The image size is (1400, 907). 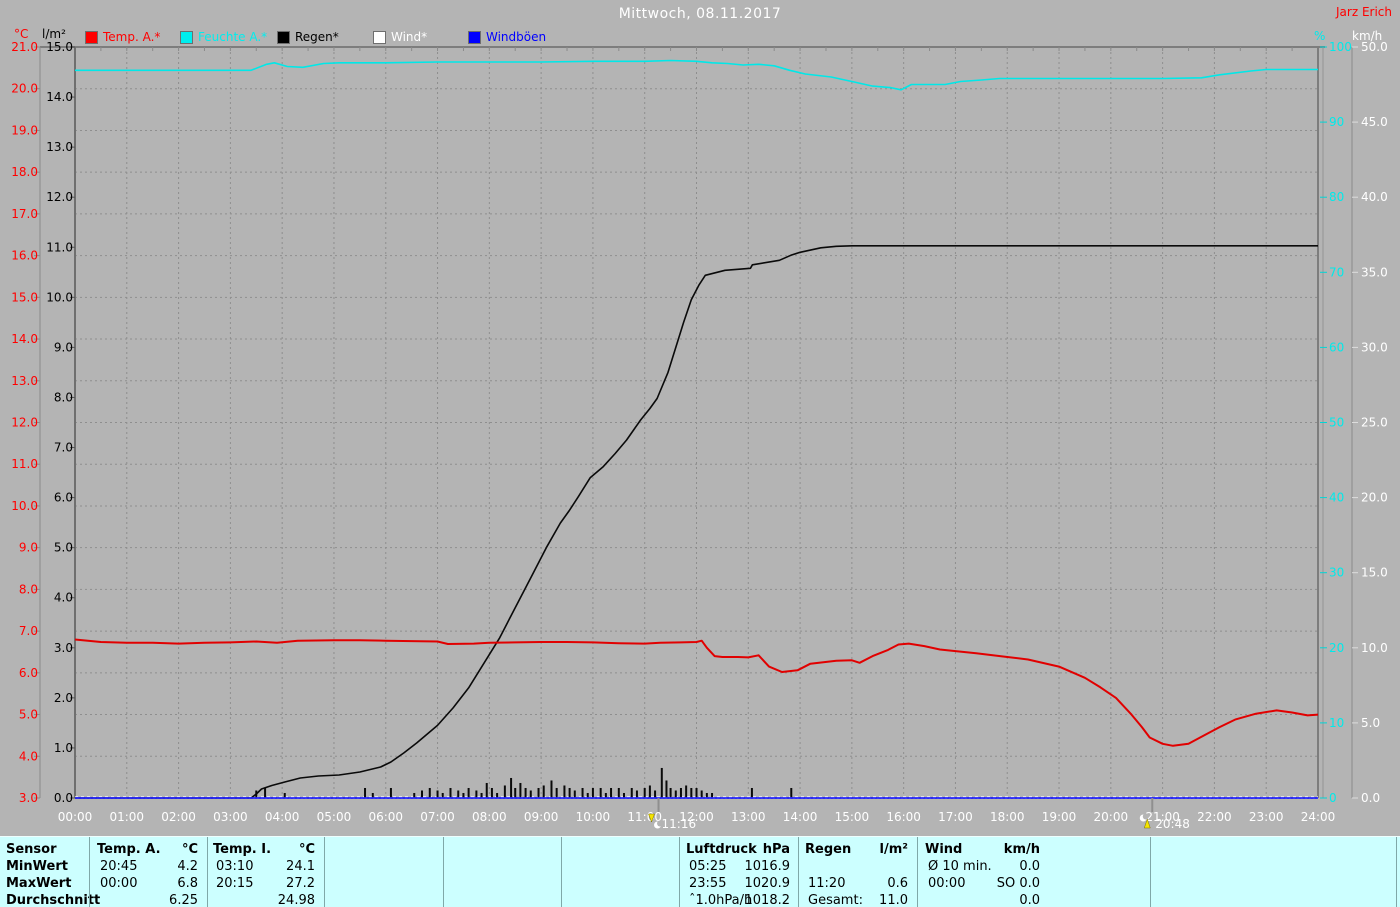 What do you see at coordinates (282, 817) in the screenshot?
I see `time-axis-label: 04:00` at bounding box center [282, 817].